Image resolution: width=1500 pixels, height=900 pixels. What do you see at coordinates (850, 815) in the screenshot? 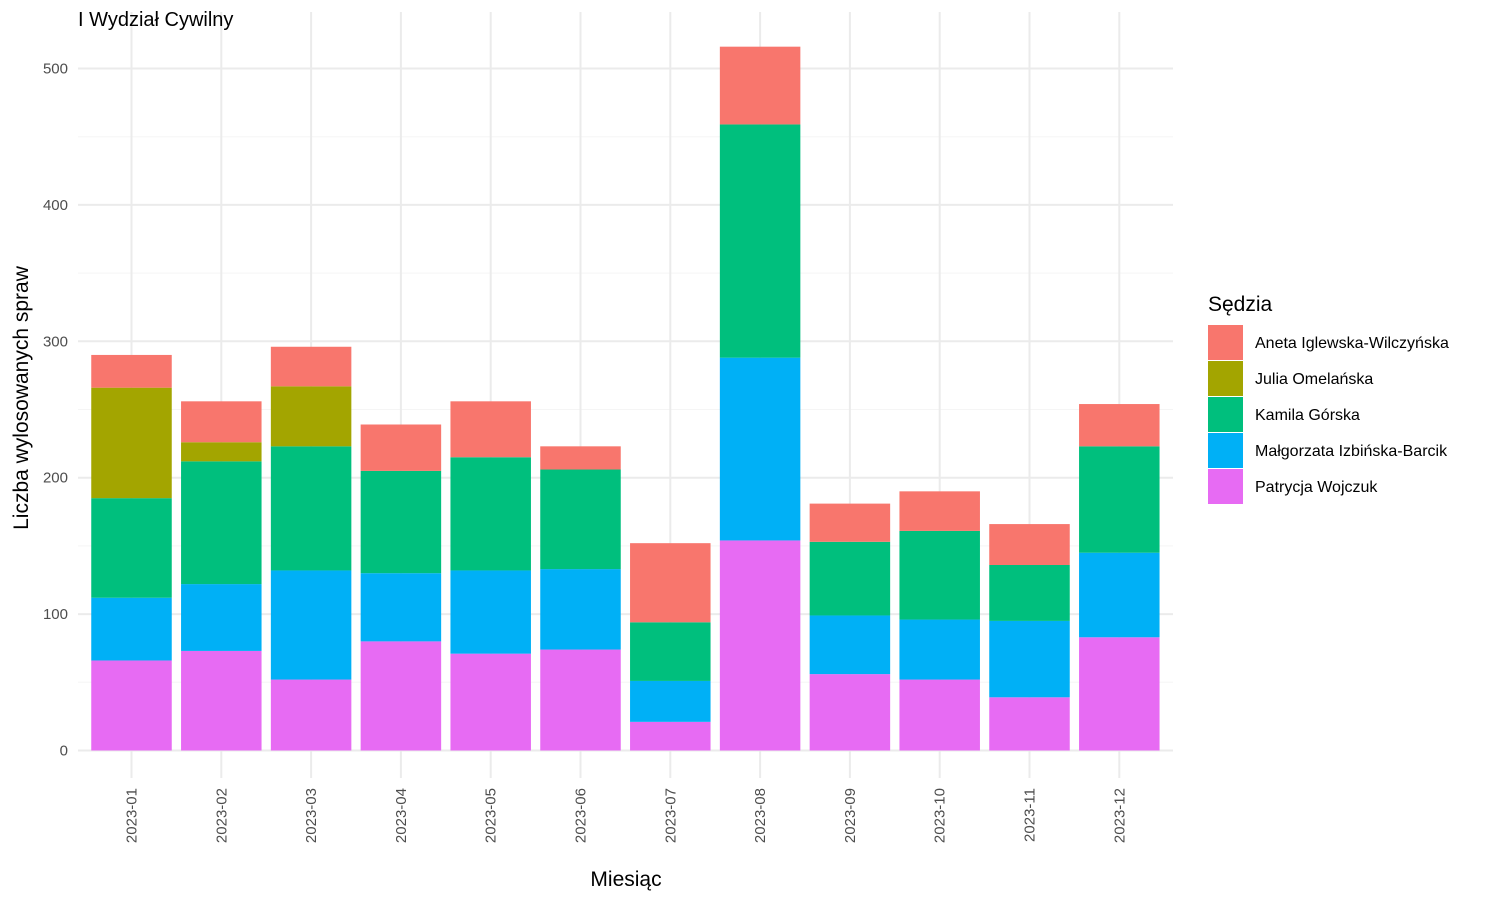
I see `x-tick-label: 2023-09` at bounding box center [850, 815].